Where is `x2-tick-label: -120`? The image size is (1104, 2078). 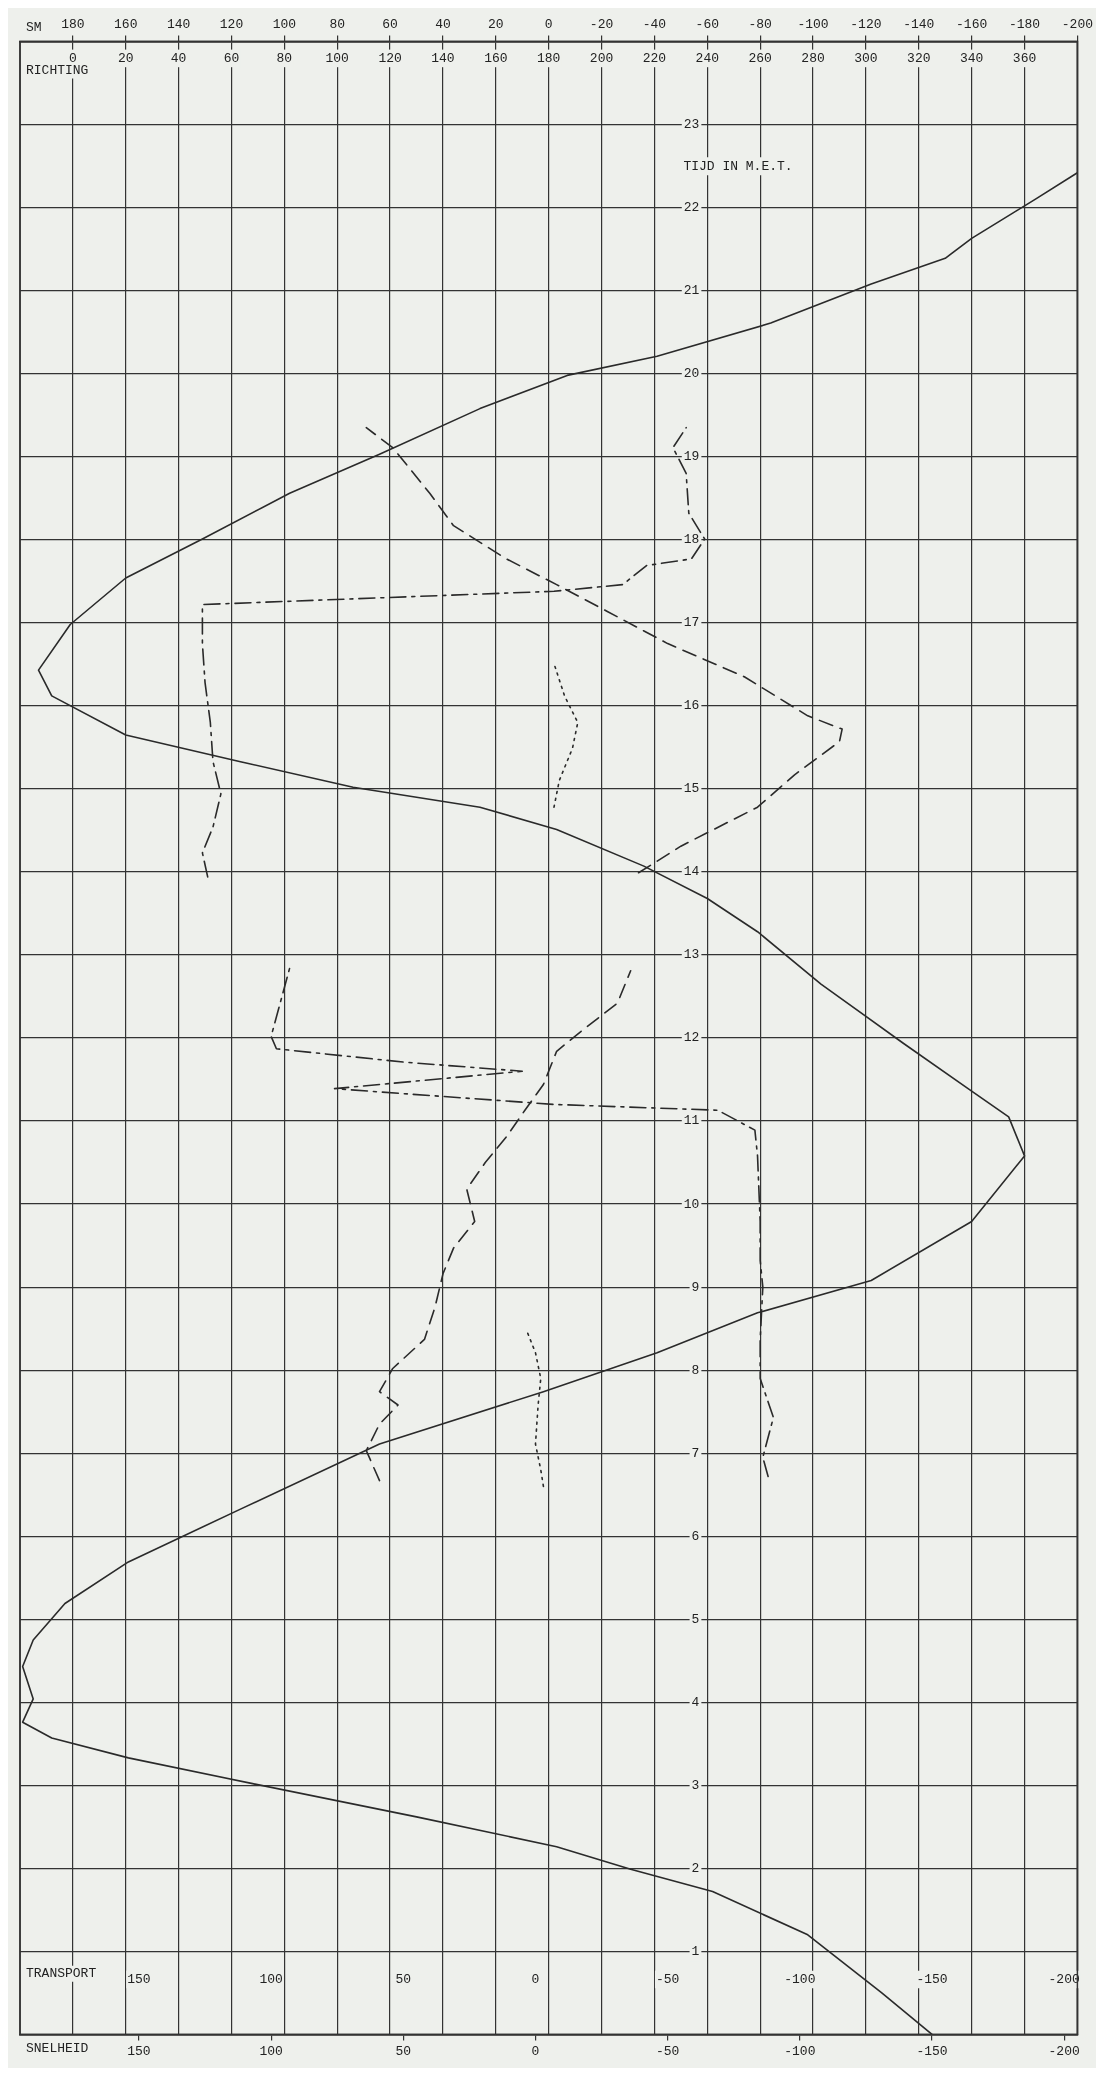
x2-tick-label: -120 is located at coordinates (866, 25).